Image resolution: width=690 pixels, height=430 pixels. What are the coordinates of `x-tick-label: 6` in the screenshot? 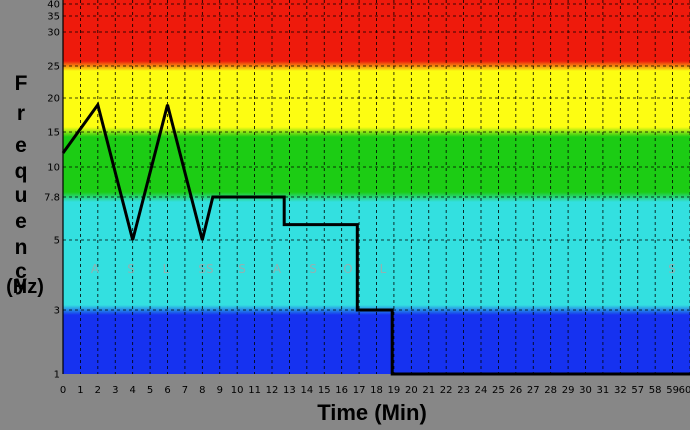 It's located at (167, 390).